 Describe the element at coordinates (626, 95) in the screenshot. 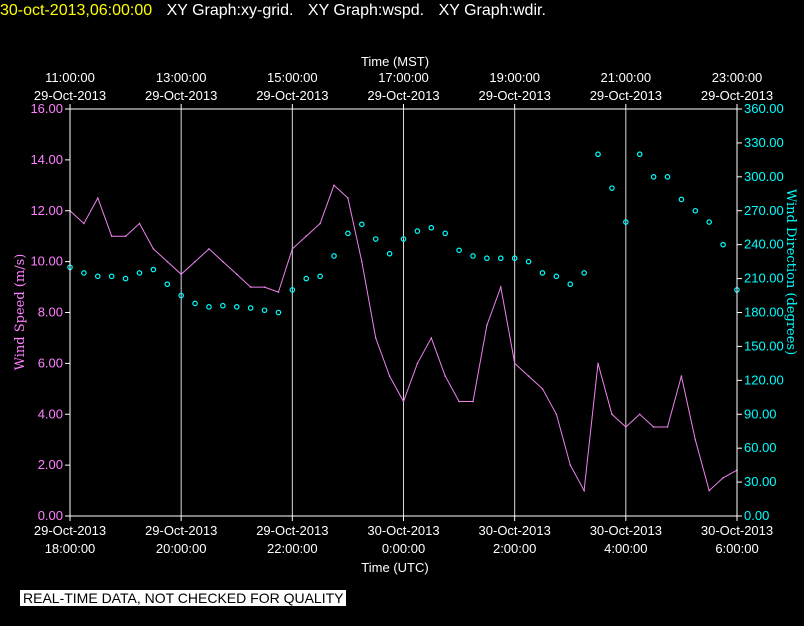

I see `top-tick-date-5: 29-Oct-2013` at that location.